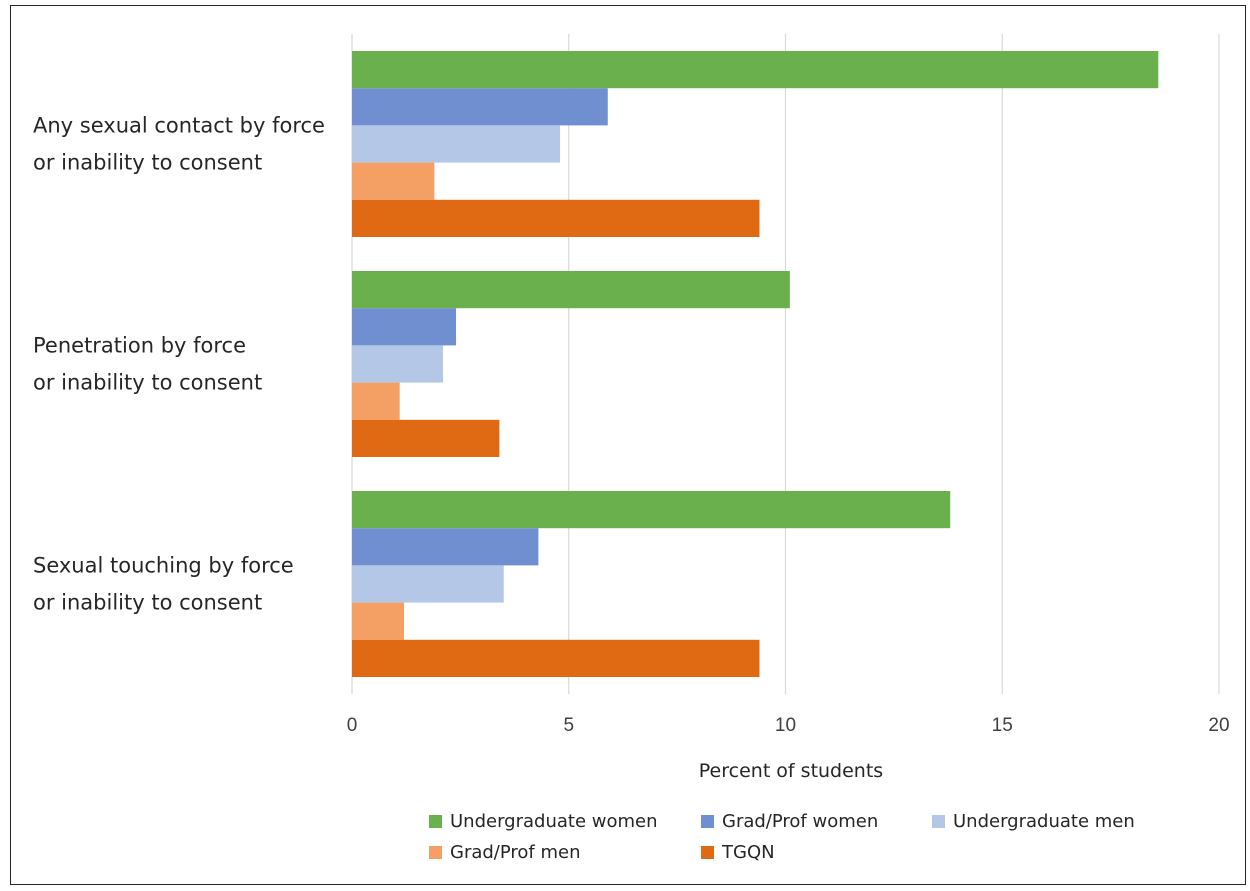 This screenshot has width=1250, height=891. I want to click on x-axis-title: Percent of students, so click(791, 771).